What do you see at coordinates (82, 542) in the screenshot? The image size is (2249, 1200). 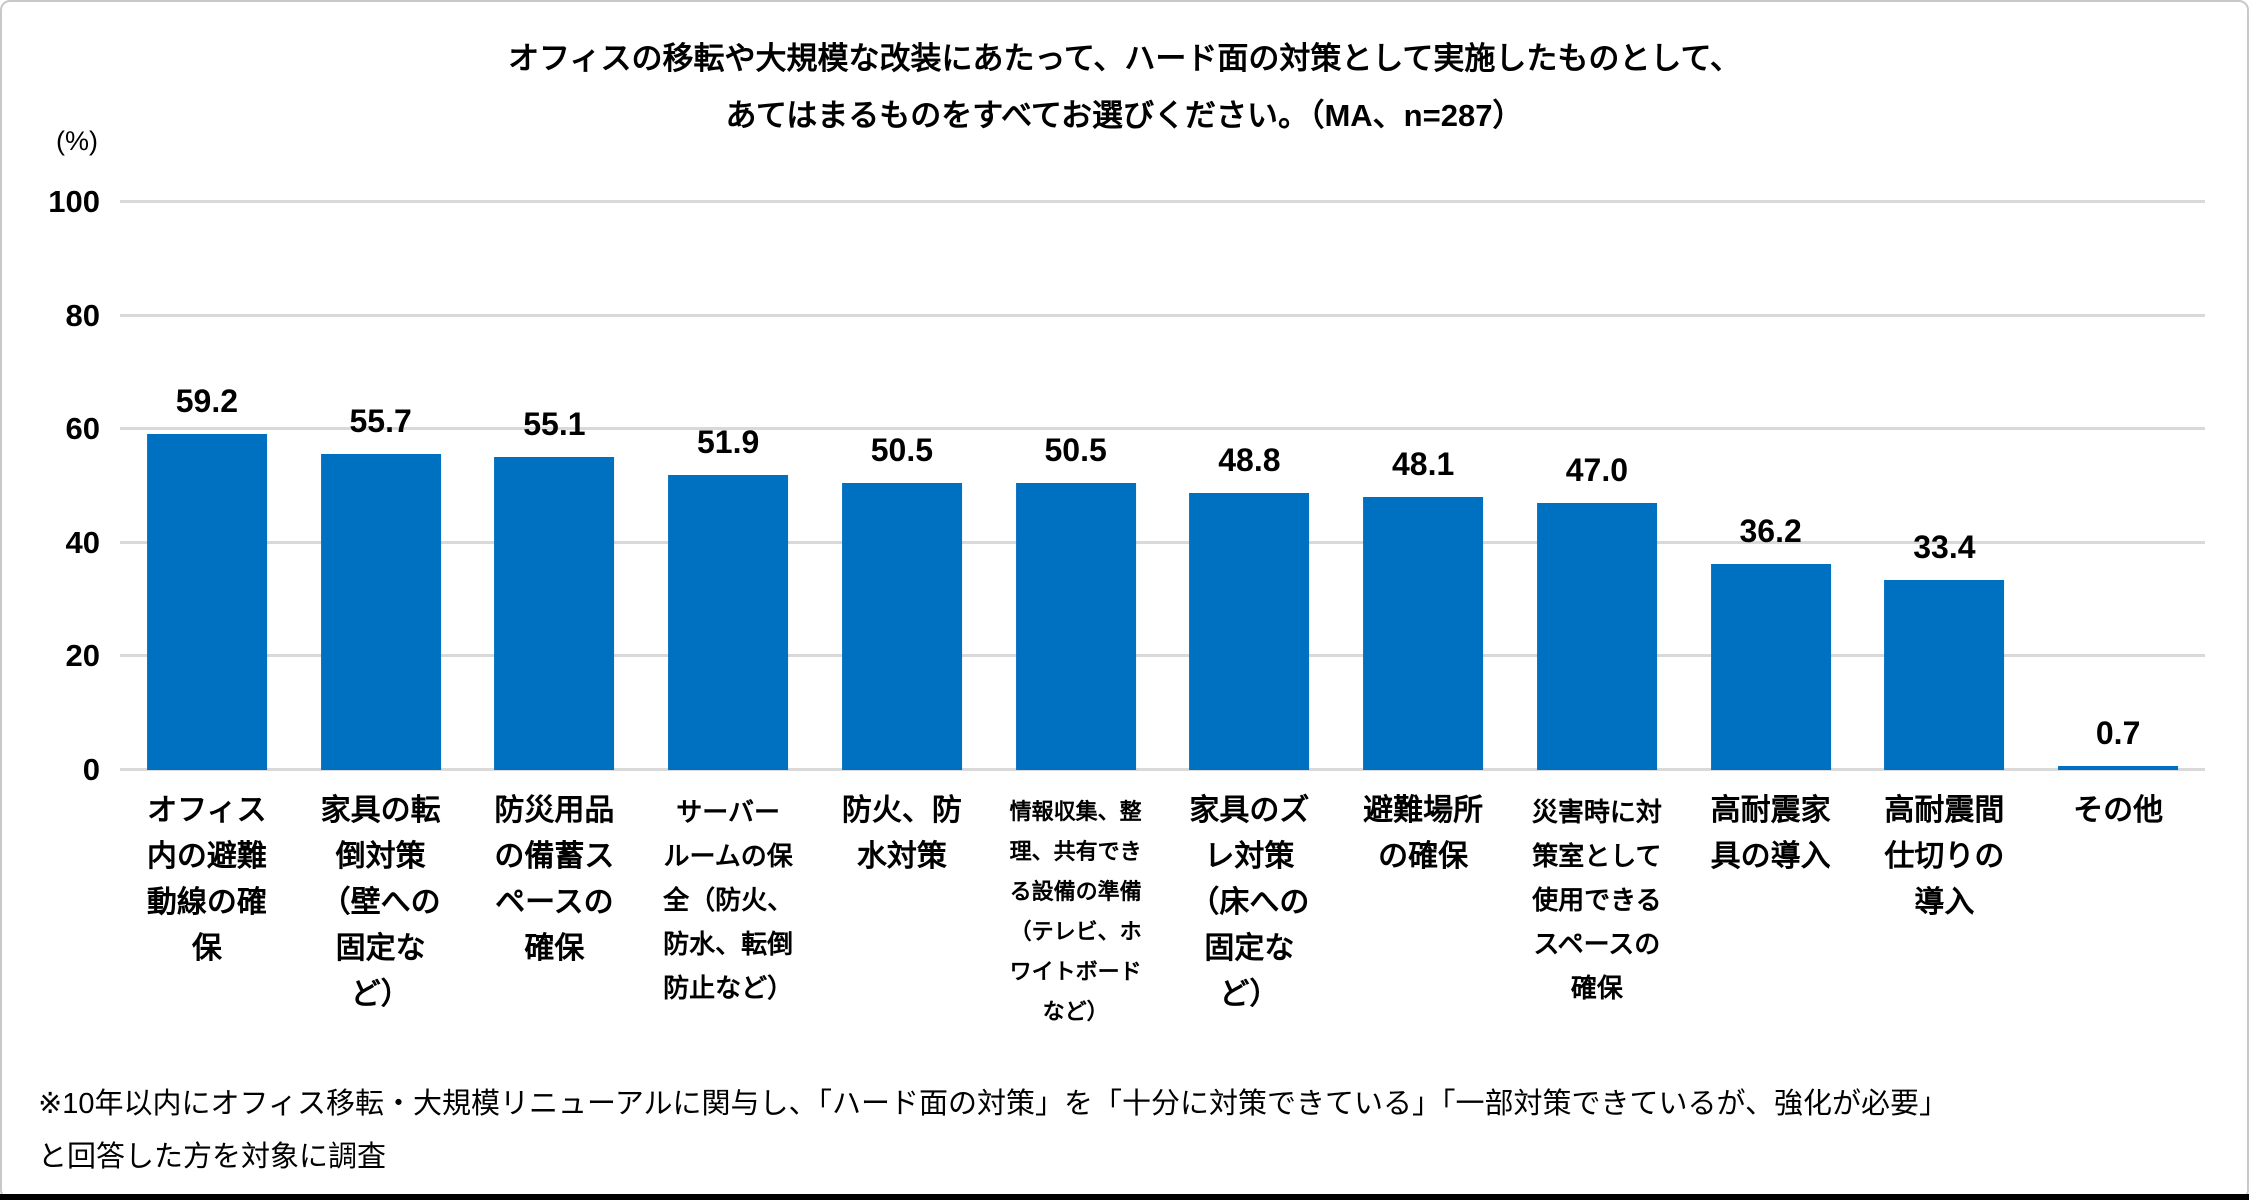 I see `y-axis-tick-label: 40` at bounding box center [82, 542].